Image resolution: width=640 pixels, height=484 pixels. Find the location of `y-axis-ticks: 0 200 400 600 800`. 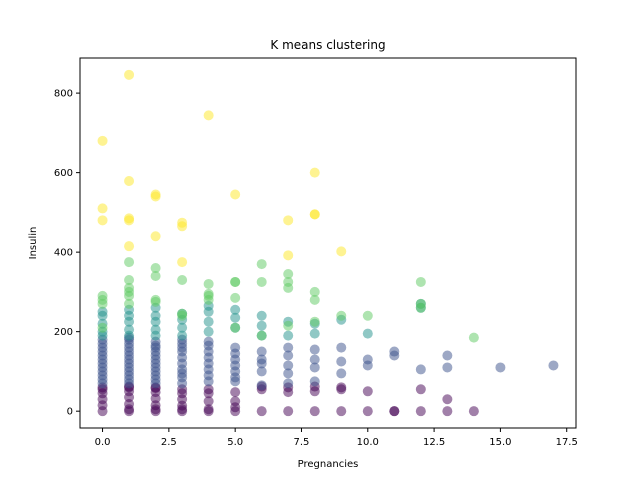

y-axis-ticks: 0 200 400 600 800 is located at coordinates (67, 253).